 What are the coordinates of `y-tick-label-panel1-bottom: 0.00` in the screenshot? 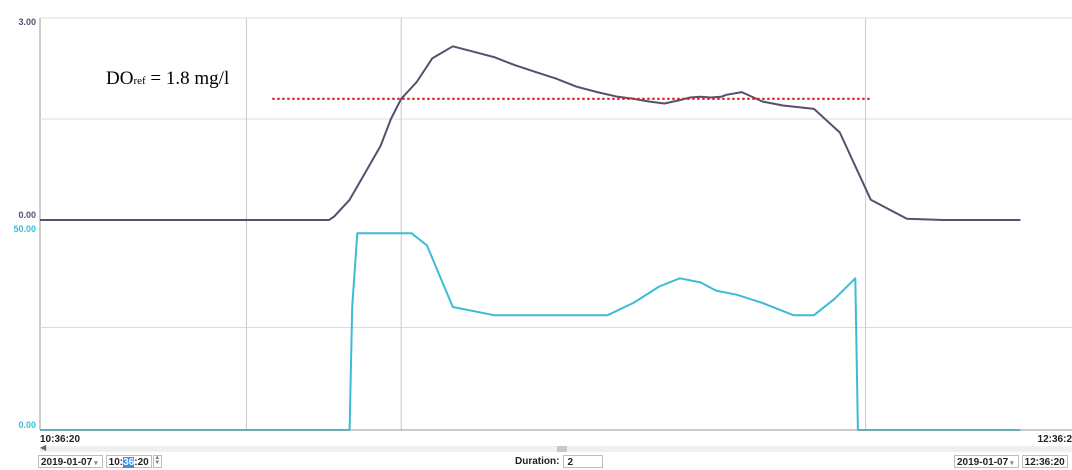 It's located at (27, 425).